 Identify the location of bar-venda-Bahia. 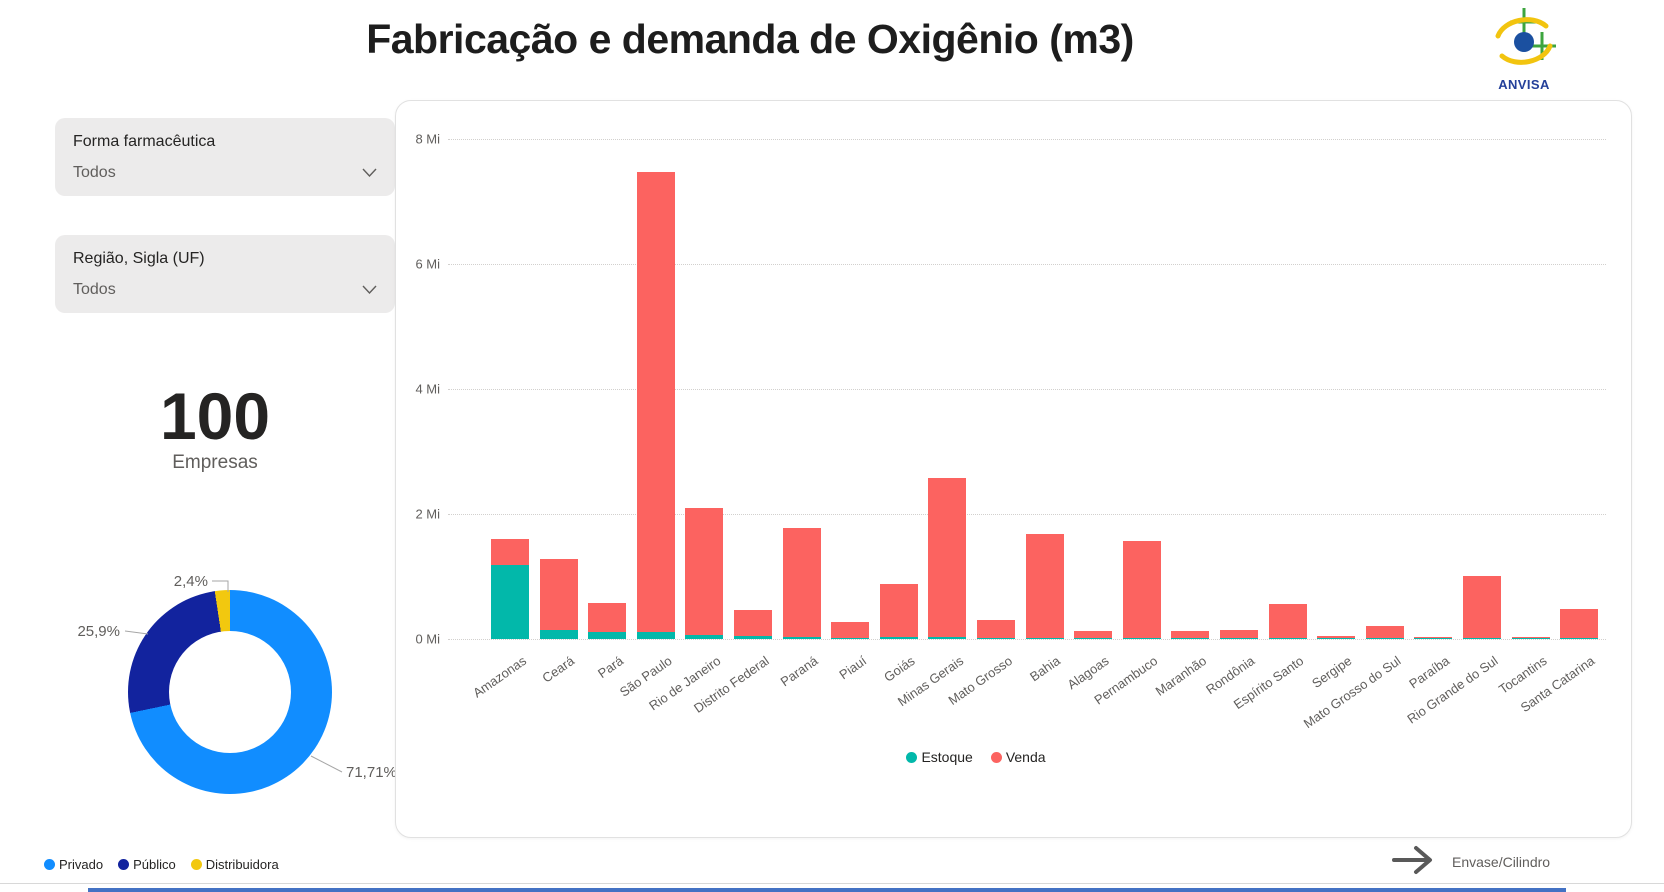
(1044, 586).